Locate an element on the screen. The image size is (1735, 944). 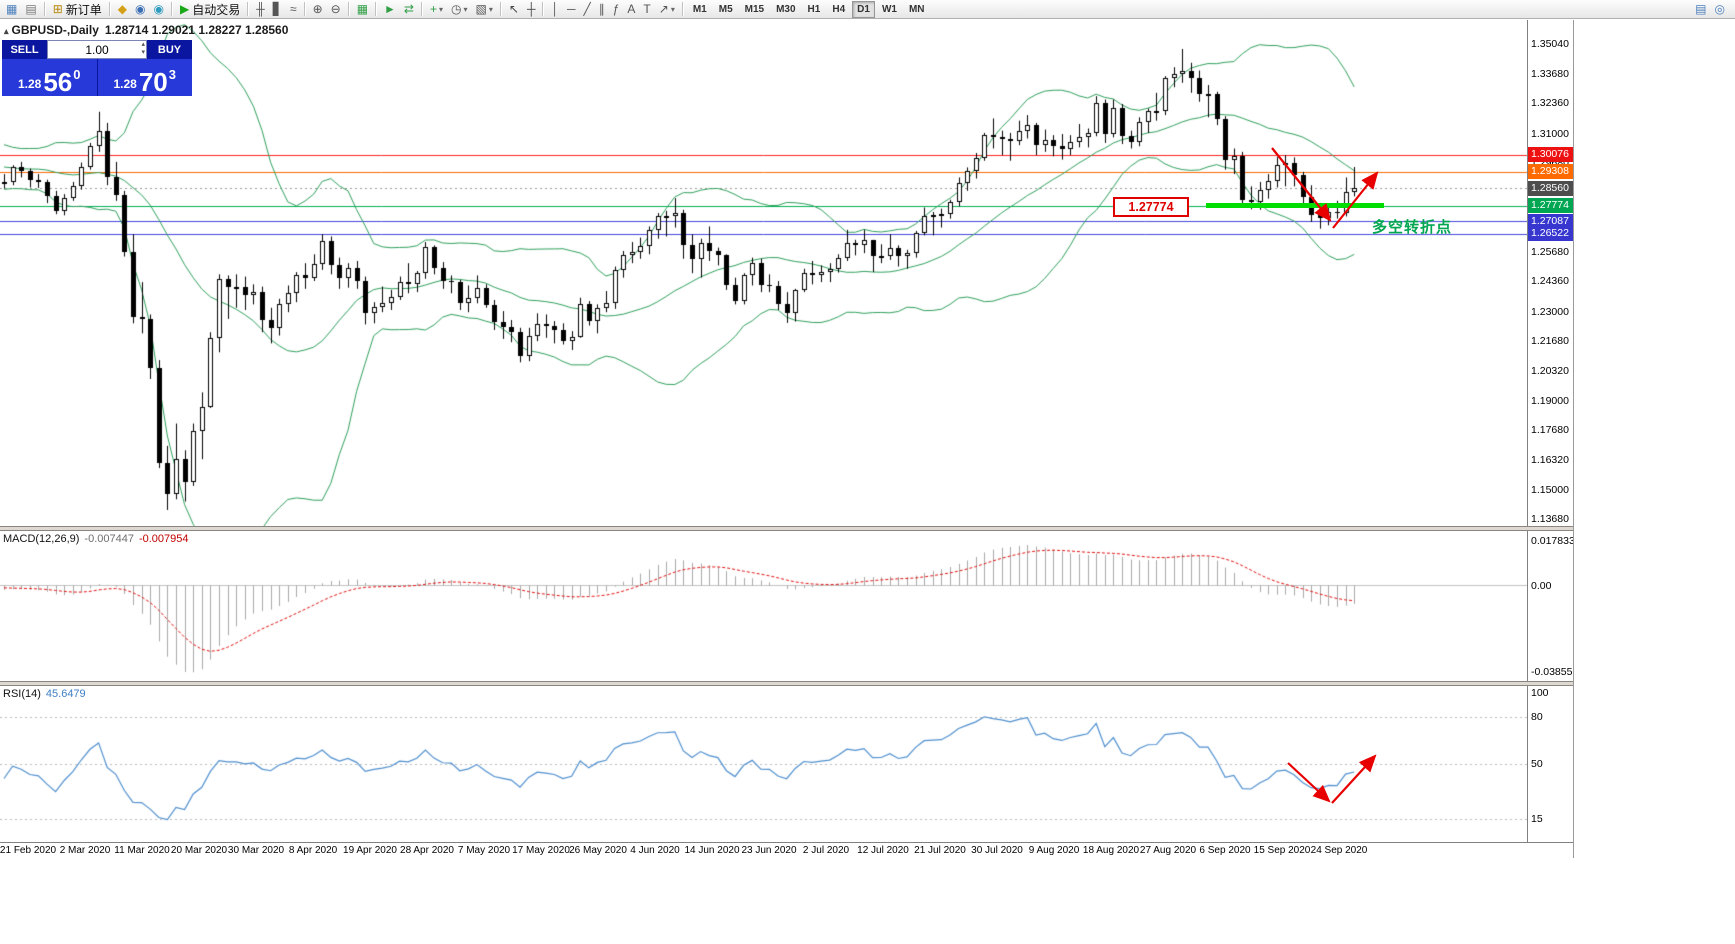
volume-value: 1.00 is located at coordinates (97, 49).